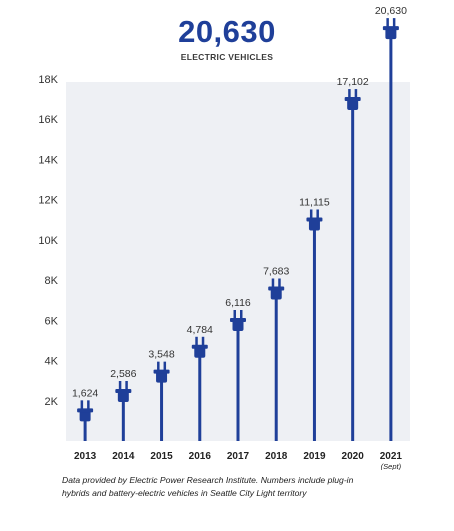 The image size is (454, 531). Describe the element at coordinates (276, 456) in the screenshot. I see `x-tick-label: 2018` at that location.